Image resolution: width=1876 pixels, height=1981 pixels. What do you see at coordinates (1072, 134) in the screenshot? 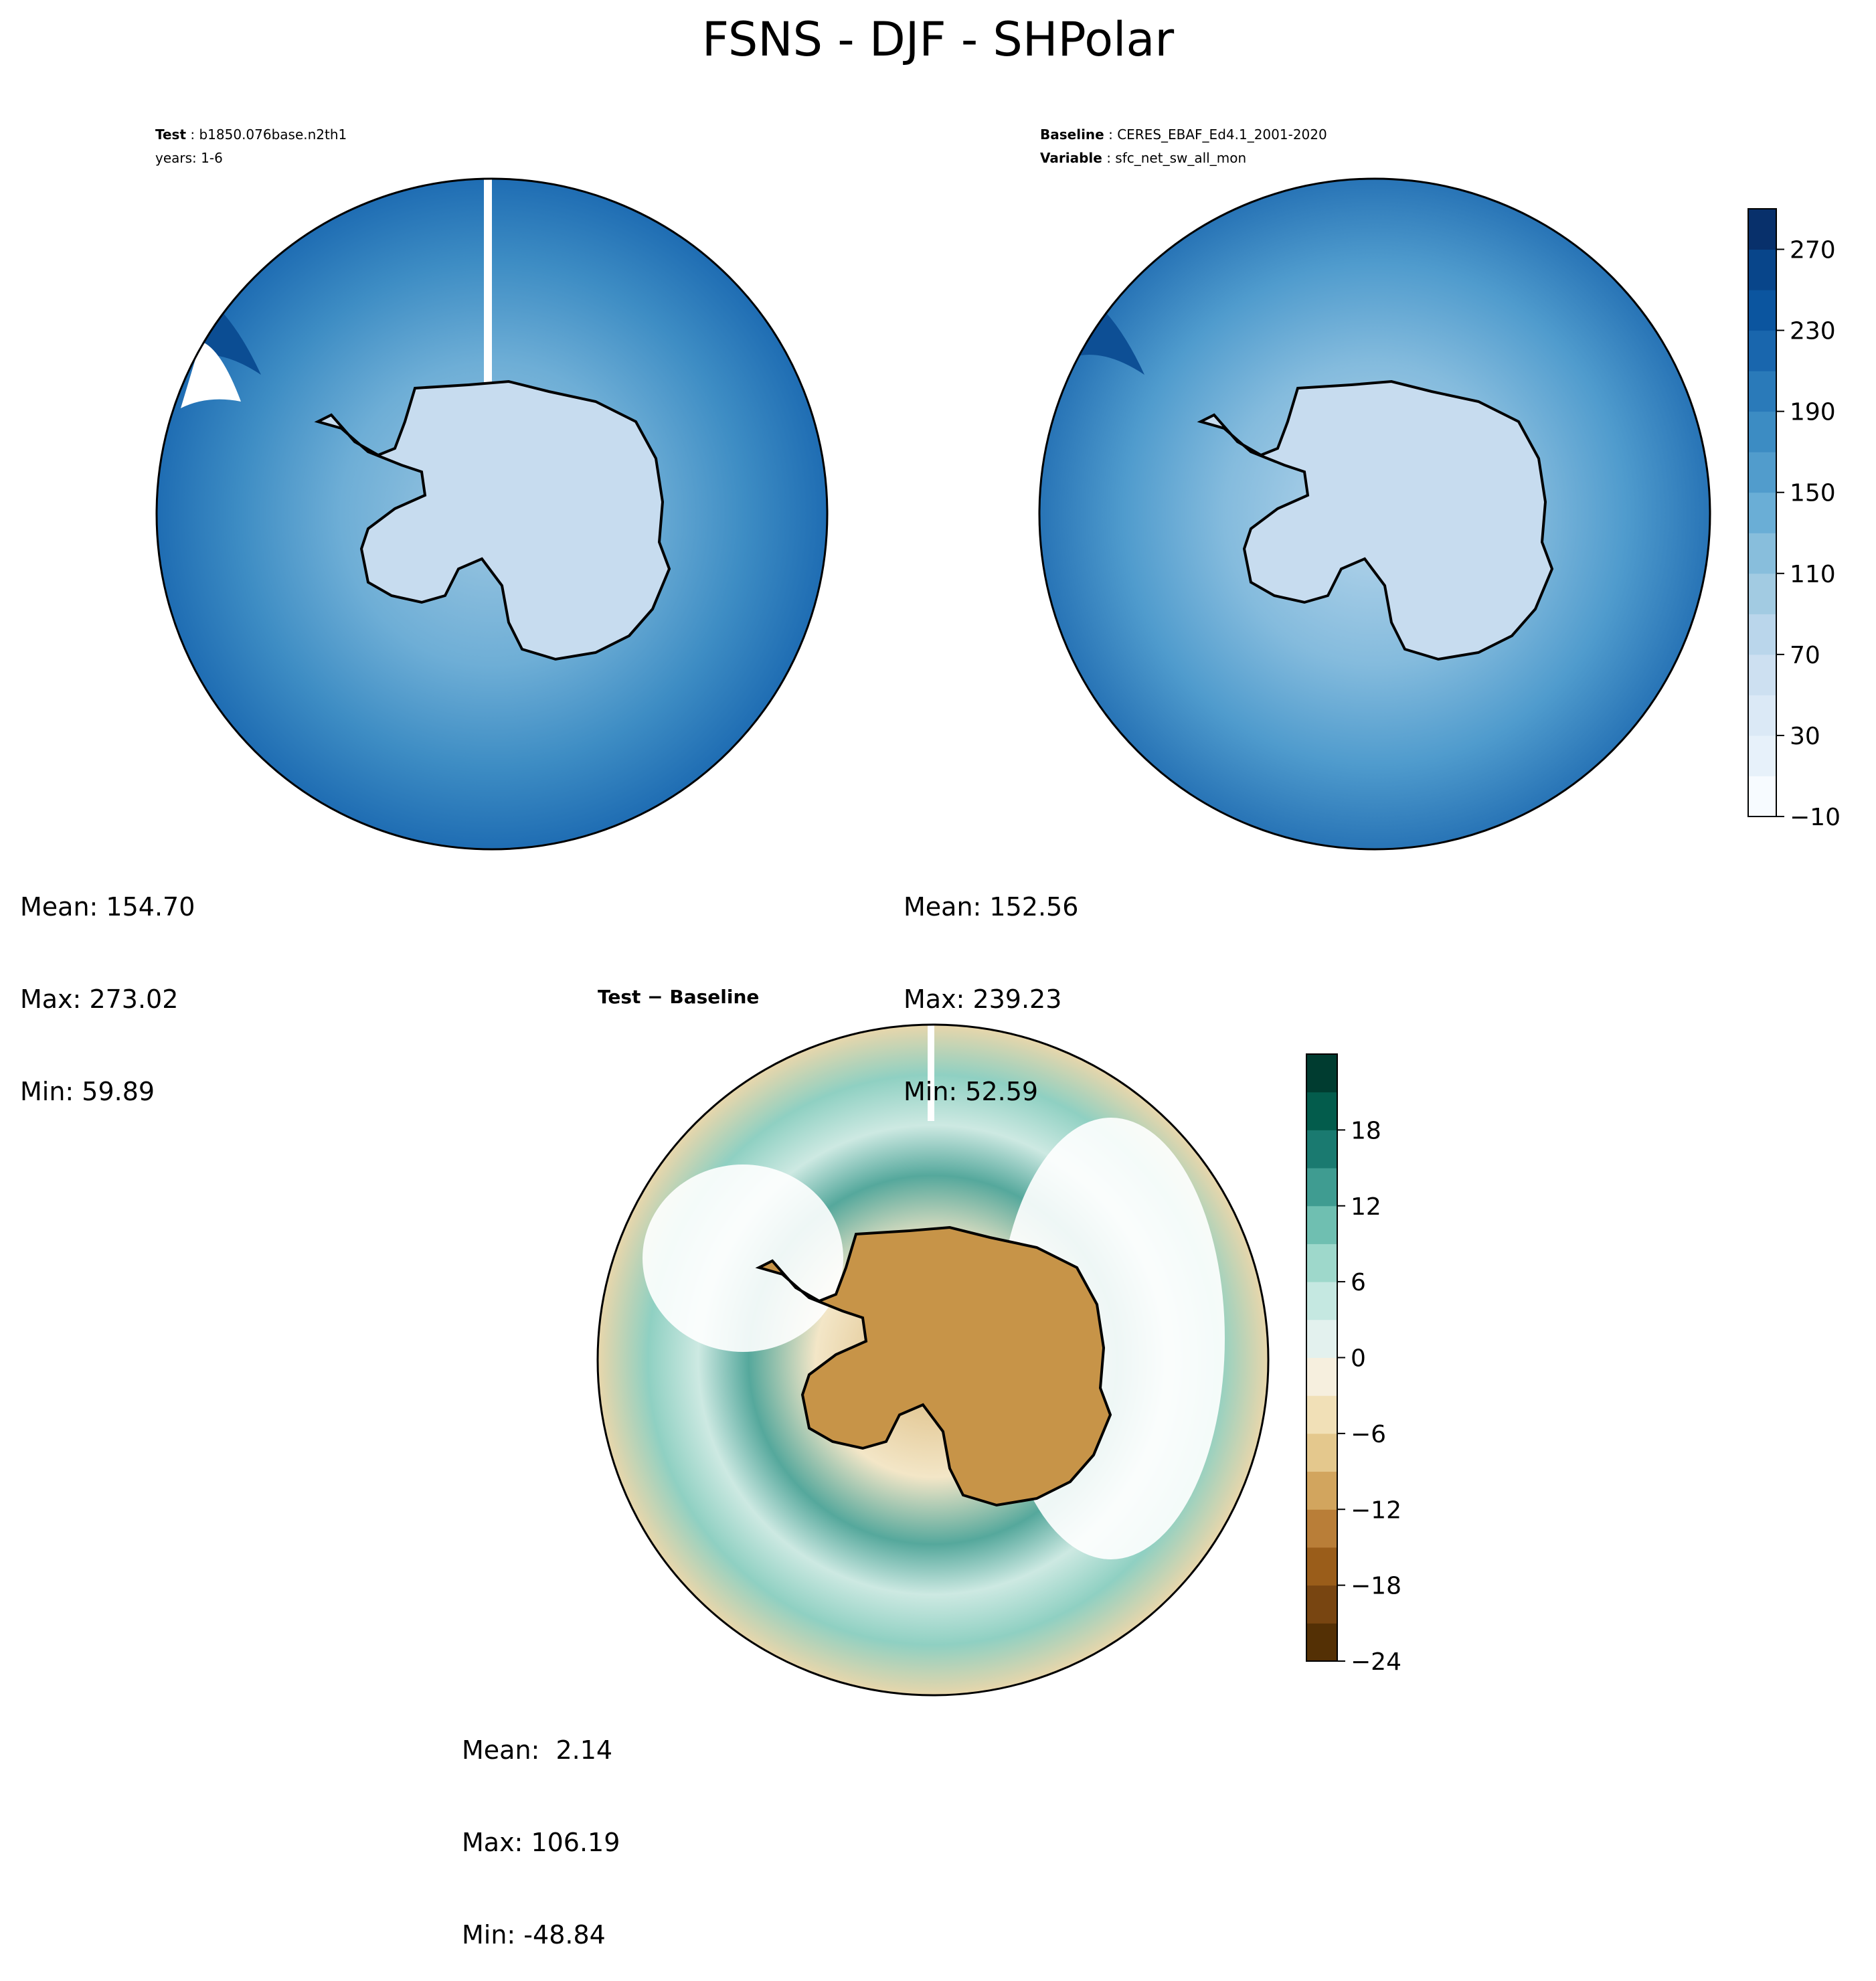
I see `baseline-label-key: Baseline` at bounding box center [1072, 134].